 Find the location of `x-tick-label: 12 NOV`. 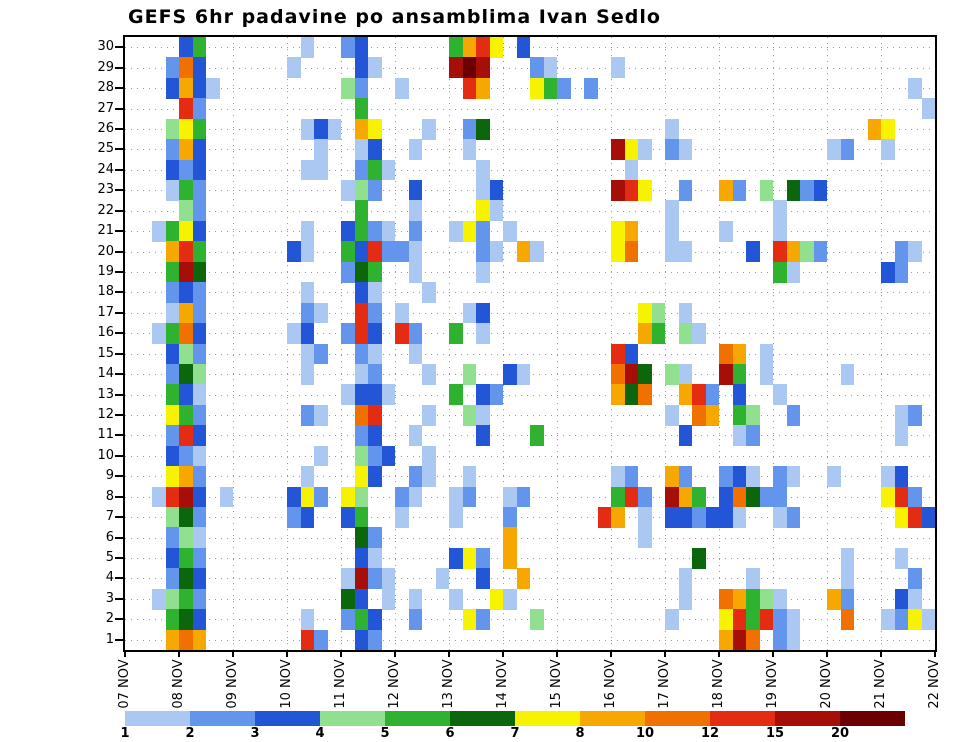

x-tick-label: 12 NOV is located at coordinates (394, 684).